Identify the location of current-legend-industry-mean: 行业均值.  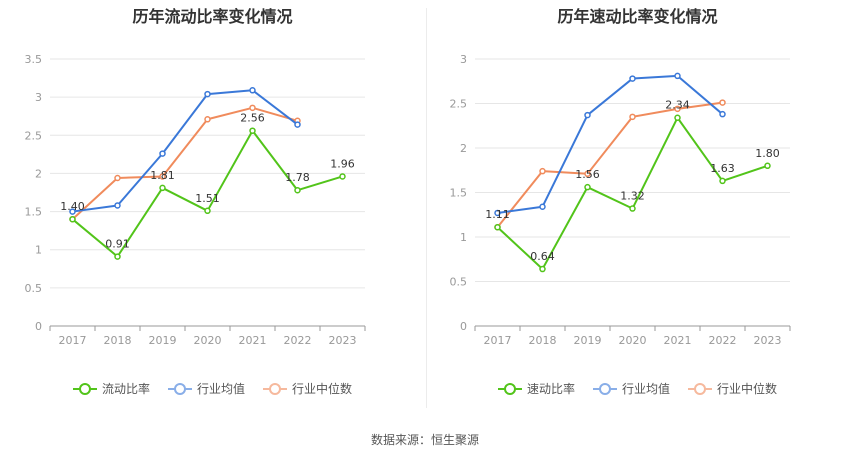
(206, 388).